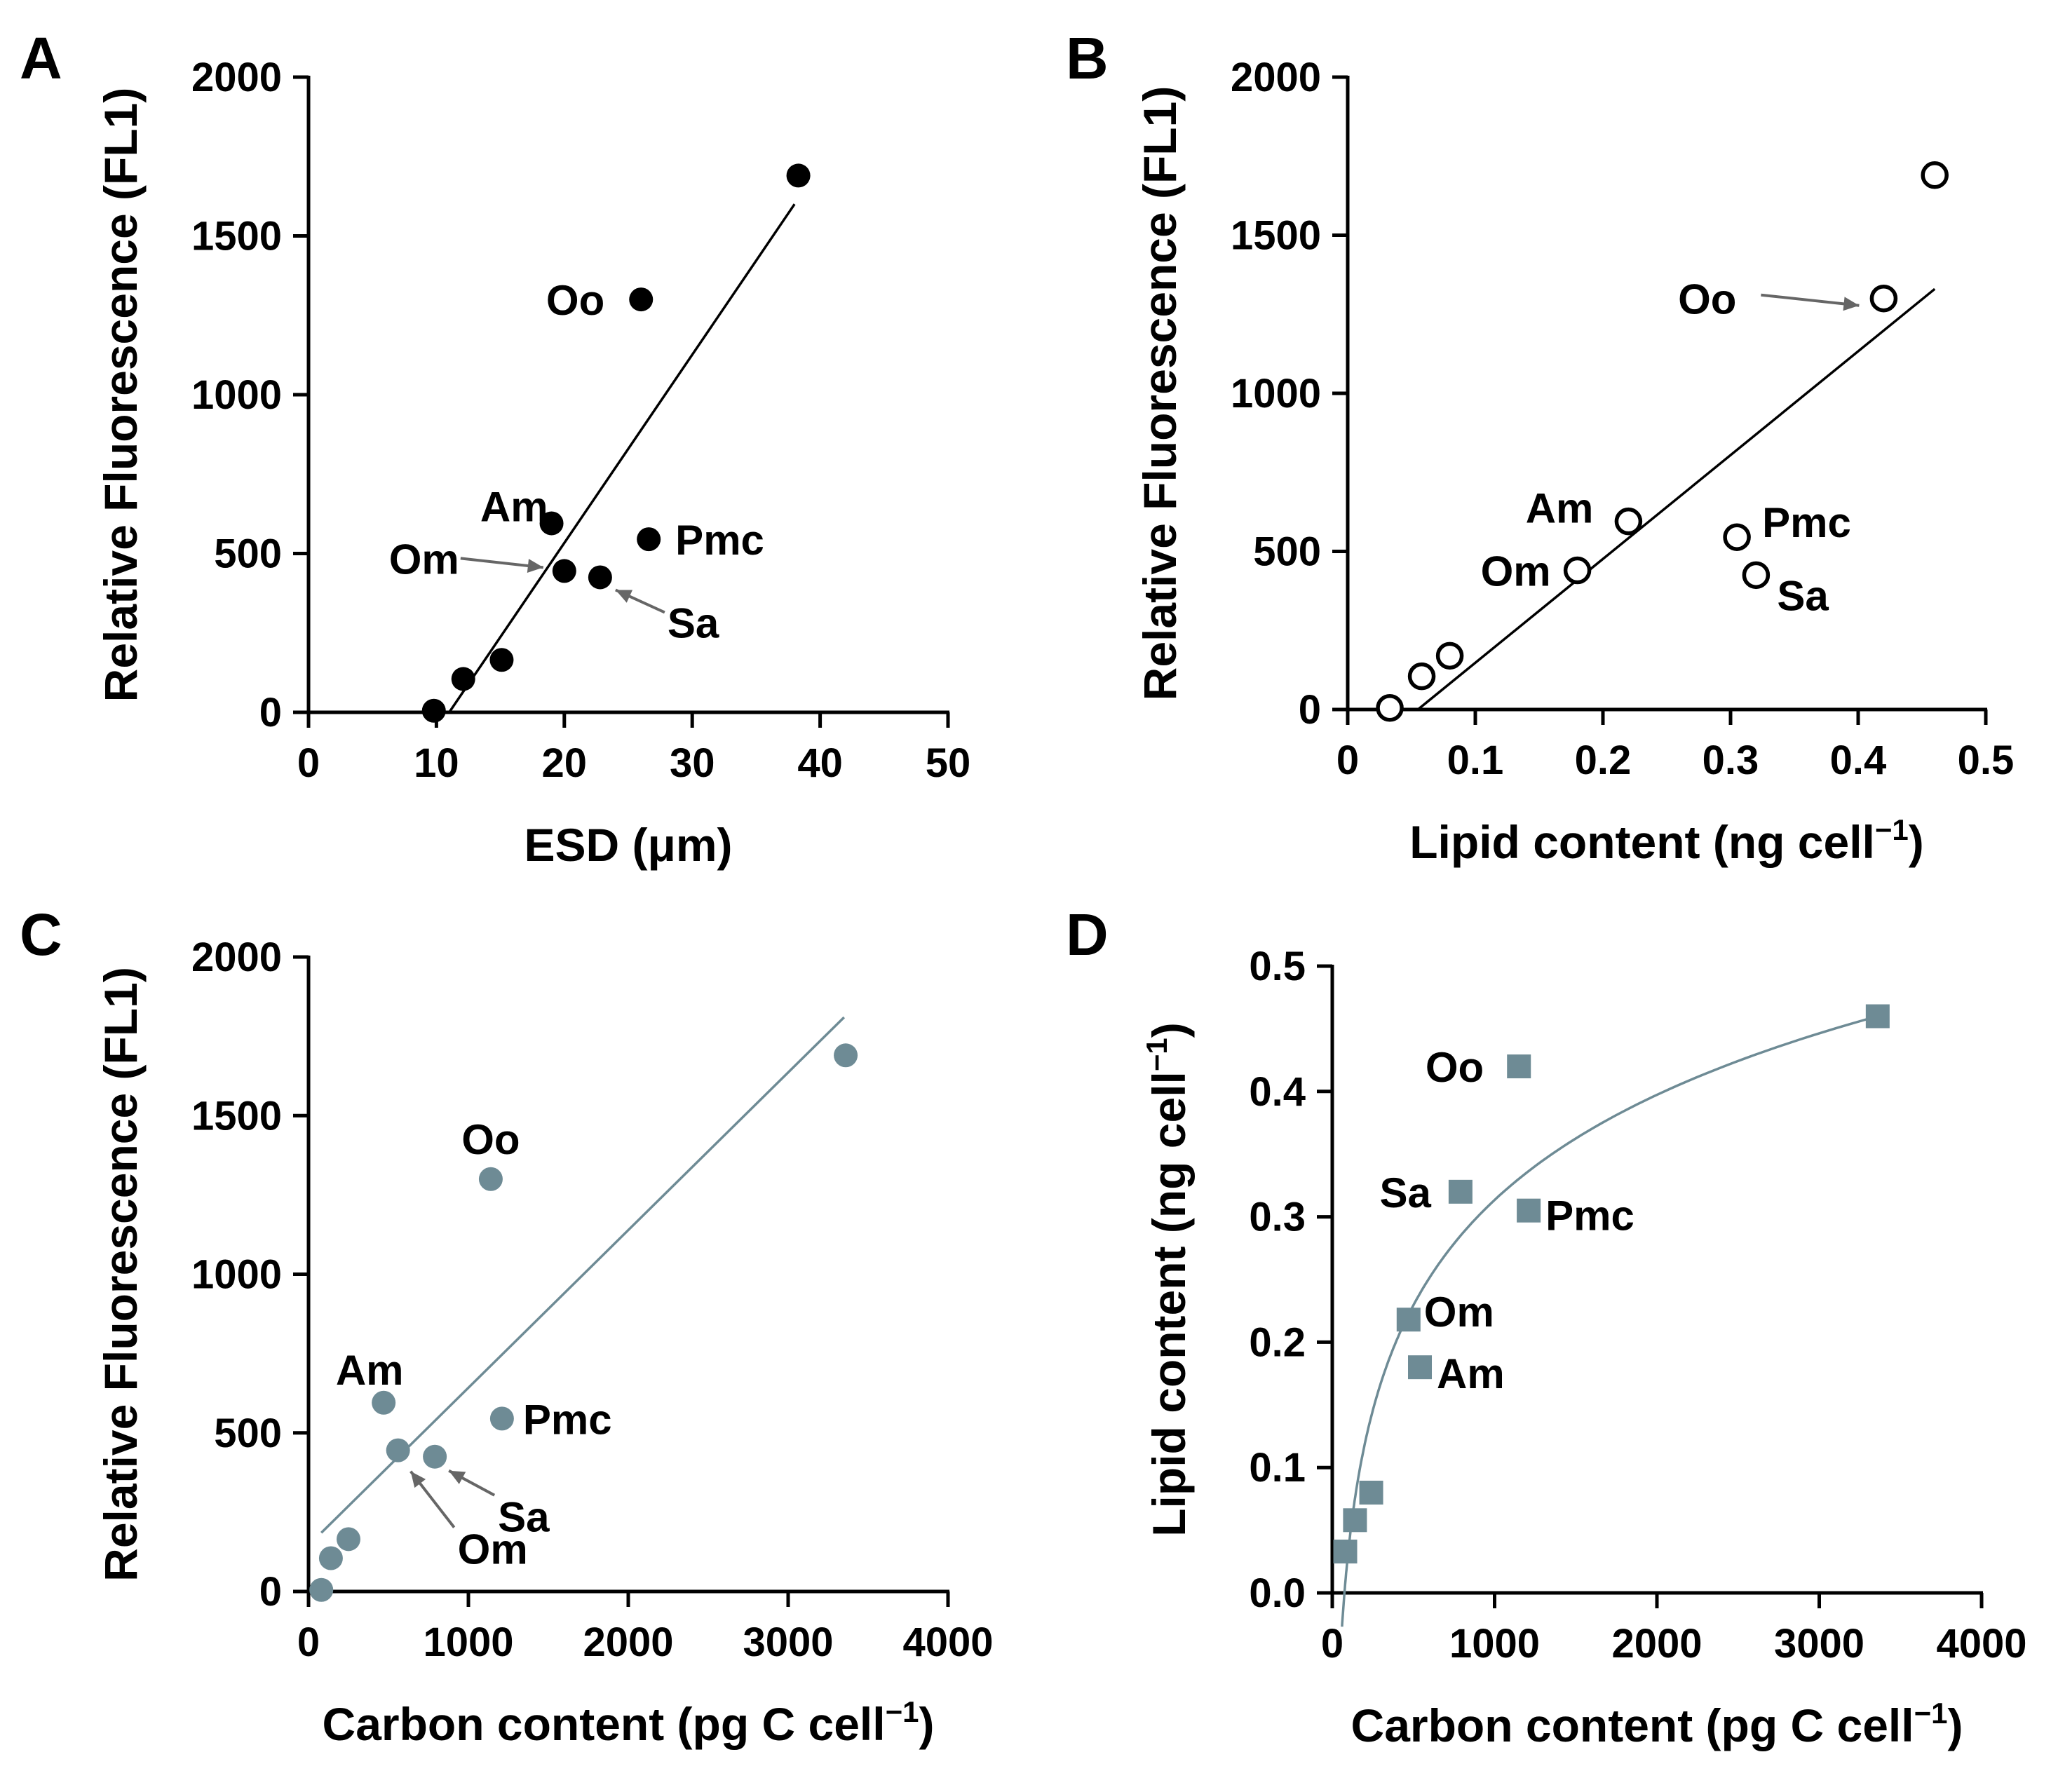  I want to click on x-tick-label: 0.3, so click(1731, 761).